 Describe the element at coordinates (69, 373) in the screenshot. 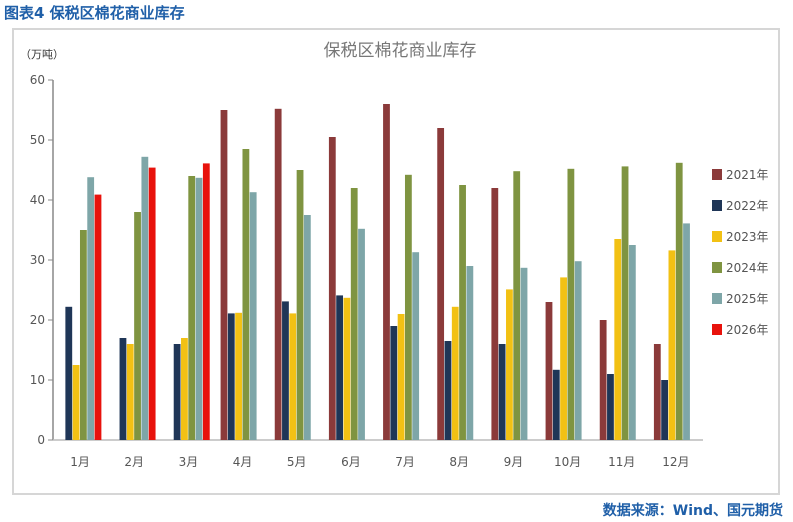

I see `bar-2022年-1月` at that location.